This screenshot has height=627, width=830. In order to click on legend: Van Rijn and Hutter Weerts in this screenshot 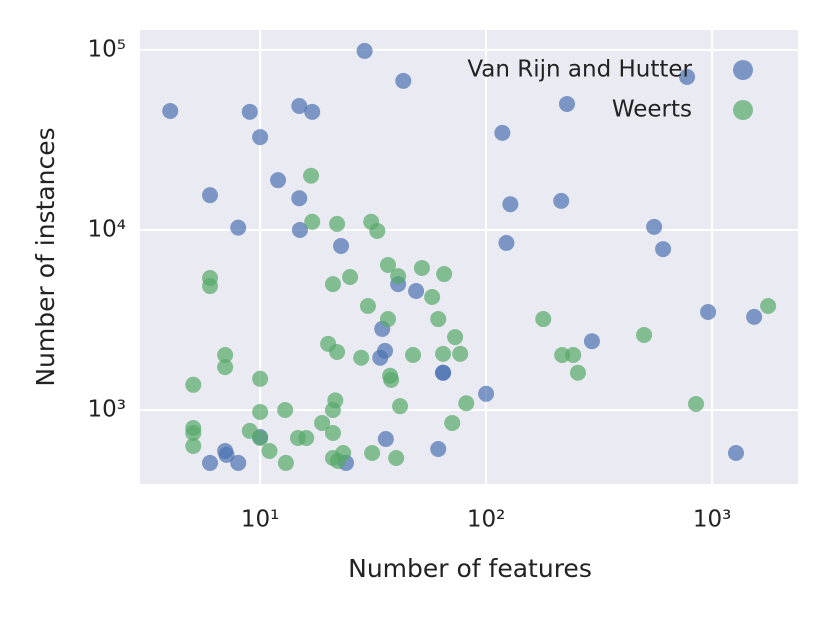, I will do `click(610, 90)`.